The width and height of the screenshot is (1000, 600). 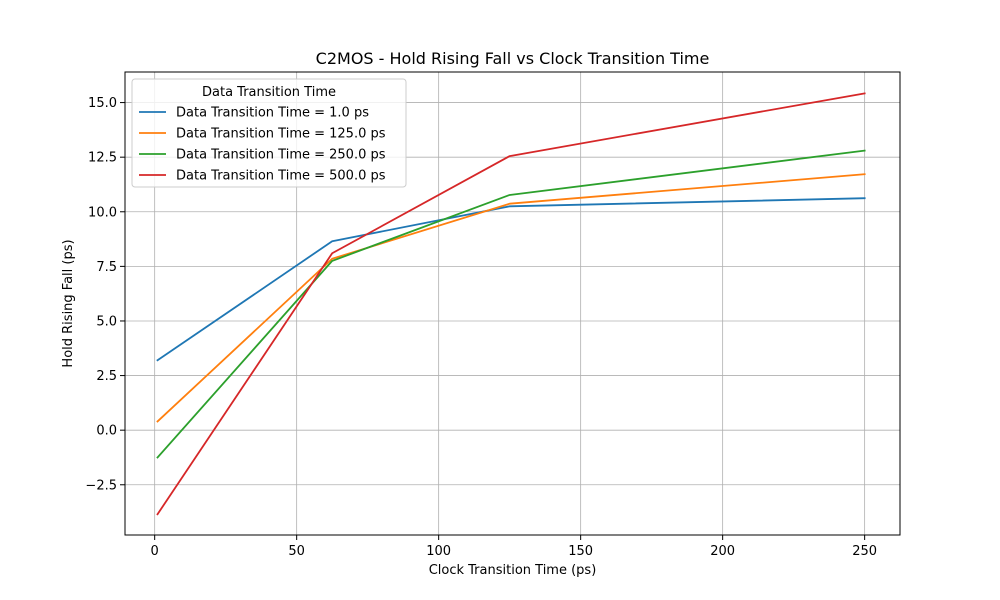 I want to click on legend-label: Data Transition Time = 500.0 ps, so click(x=281, y=176).